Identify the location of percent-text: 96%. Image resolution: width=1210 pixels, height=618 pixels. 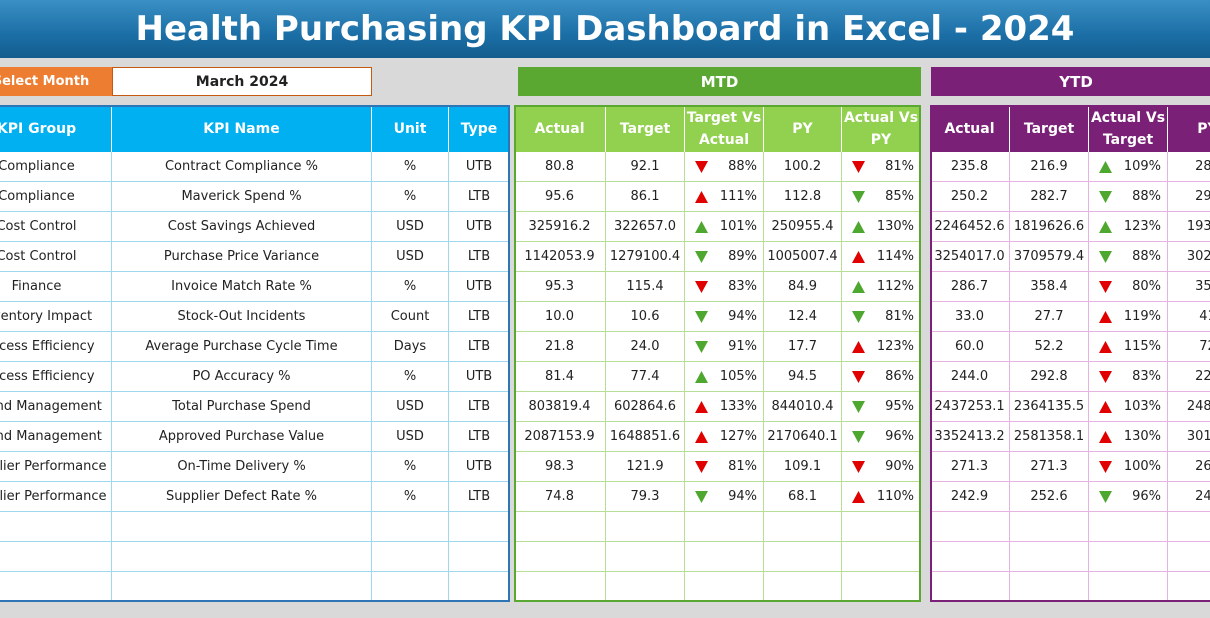
(1146, 496).